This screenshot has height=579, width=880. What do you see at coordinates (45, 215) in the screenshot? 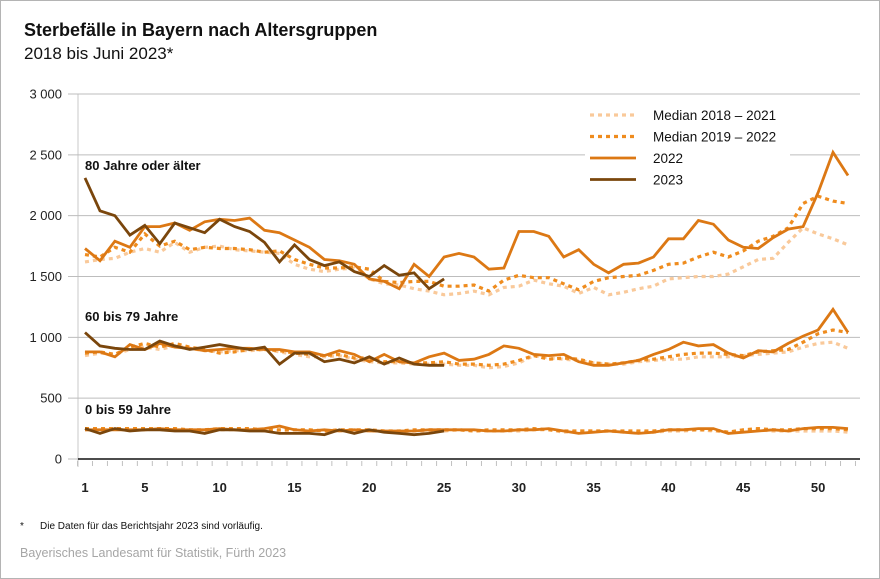
I see `y-tick-label: 2 000` at bounding box center [45, 215].